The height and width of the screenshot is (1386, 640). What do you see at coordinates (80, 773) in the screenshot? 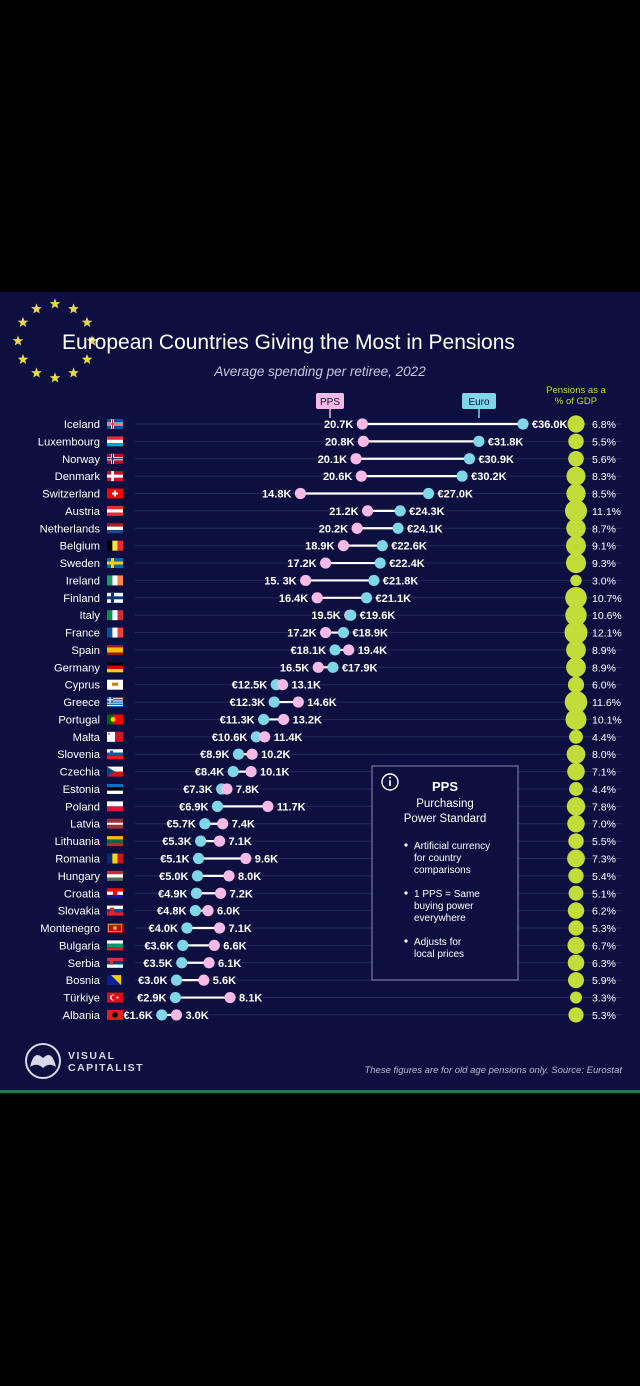
I see `country-label: Czechia` at bounding box center [80, 773].